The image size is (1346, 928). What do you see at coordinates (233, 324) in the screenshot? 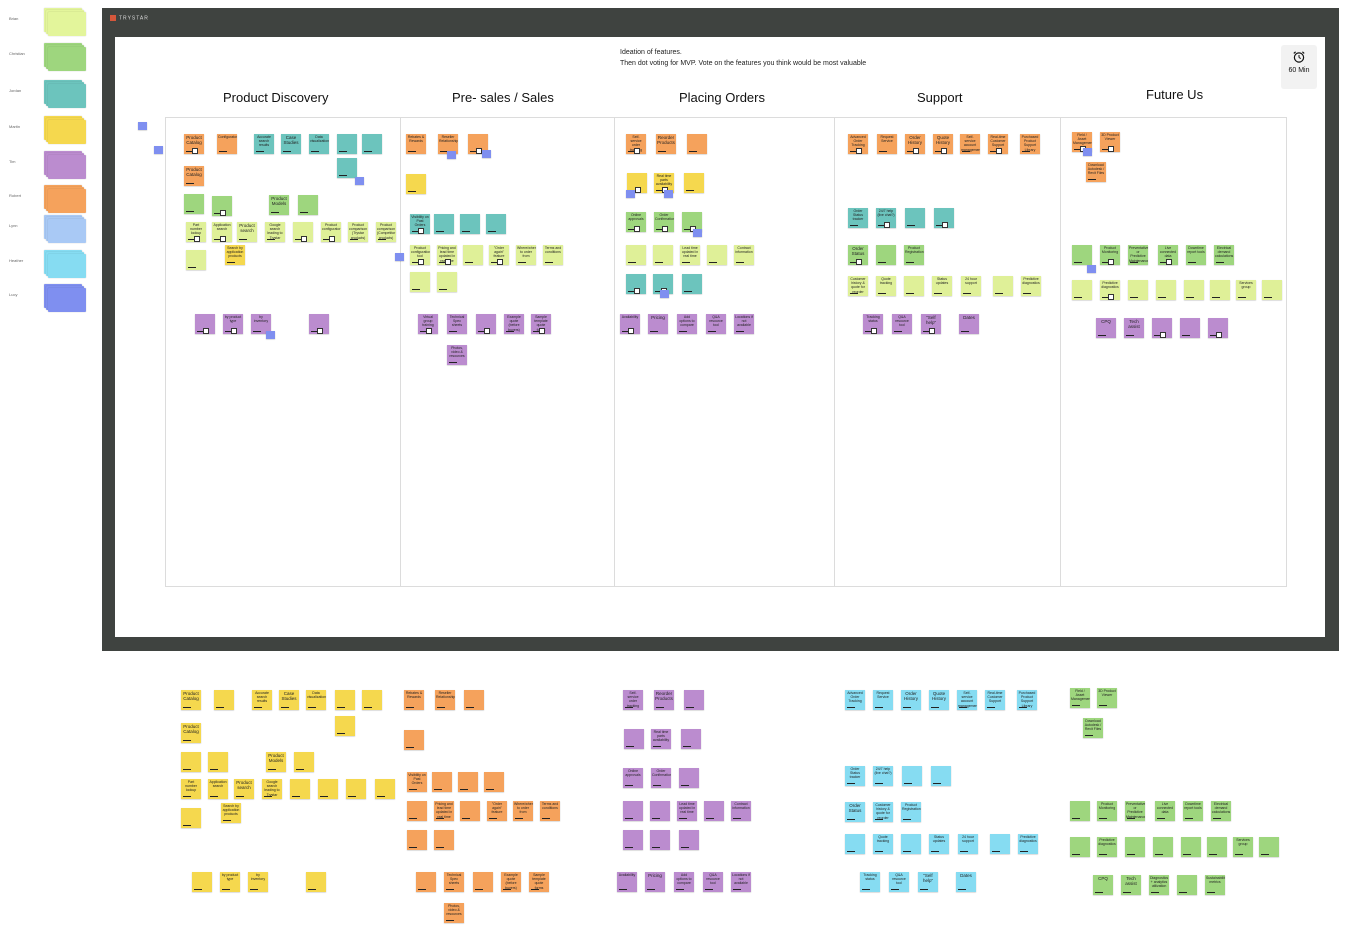
I see `sticky-note: by product type` at bounding box center [233, 324].